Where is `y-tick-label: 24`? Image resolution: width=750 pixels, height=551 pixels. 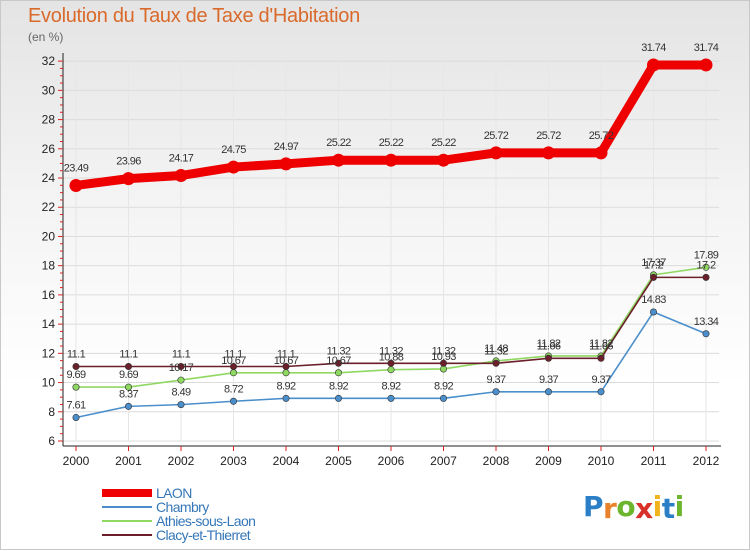 y-tick-label: 24 is located at coordinates (49, 178).